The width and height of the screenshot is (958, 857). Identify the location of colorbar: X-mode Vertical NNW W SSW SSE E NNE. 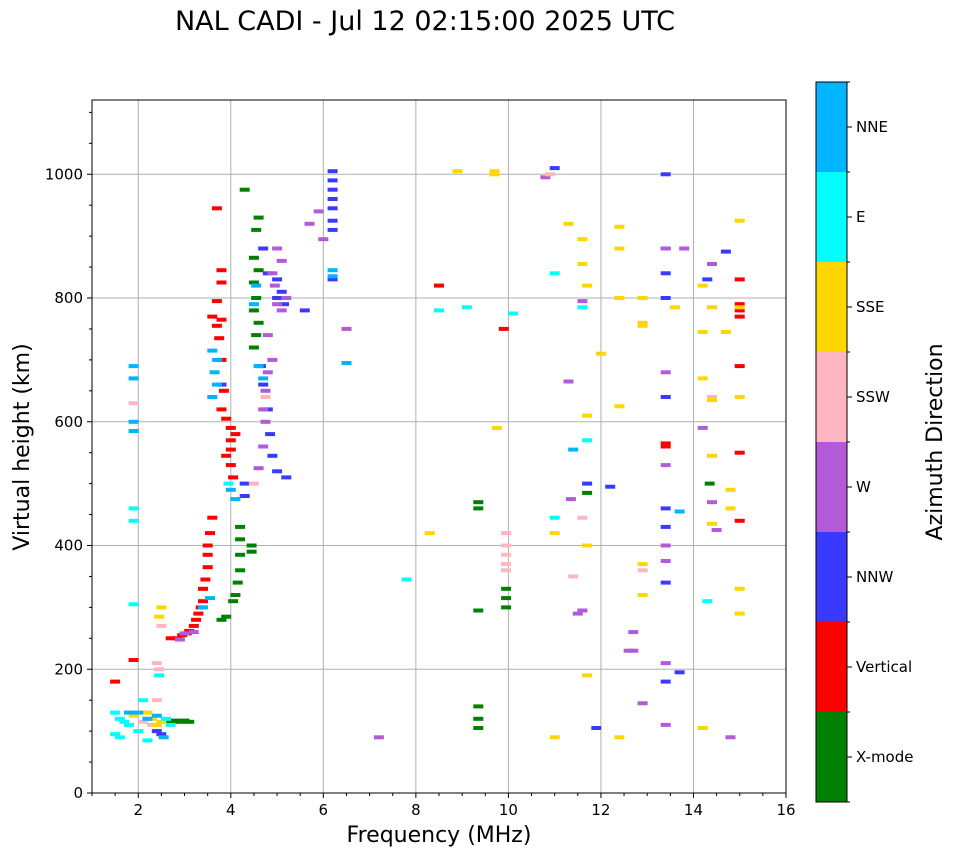
(864, 442).